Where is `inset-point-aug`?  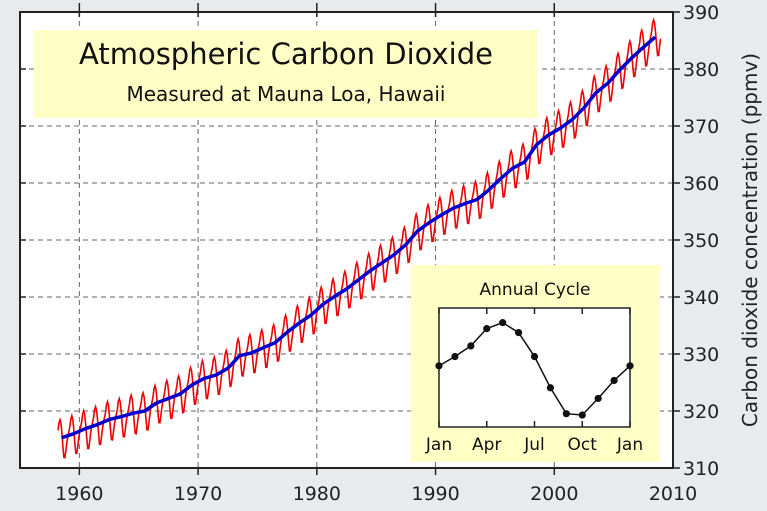 inset-point-aug is located at coordinates (550, 388).